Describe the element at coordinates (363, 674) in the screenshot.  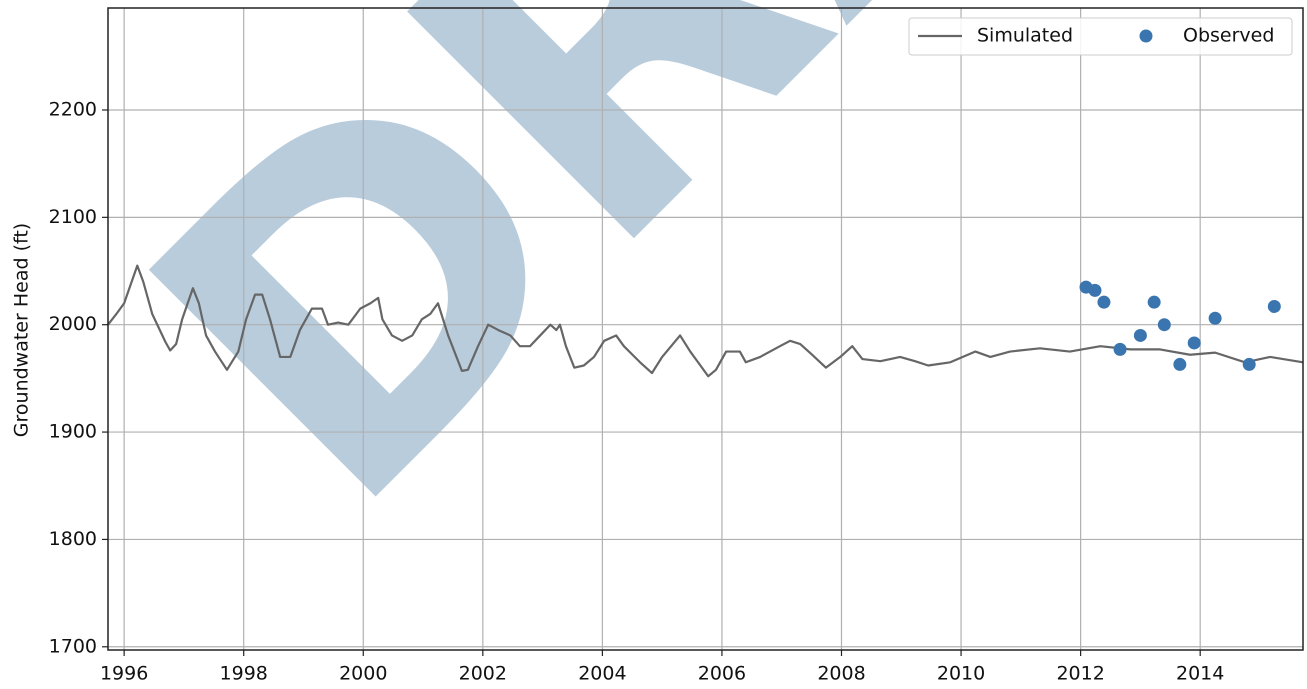
I see `x-tick-label: 2000` at that location.